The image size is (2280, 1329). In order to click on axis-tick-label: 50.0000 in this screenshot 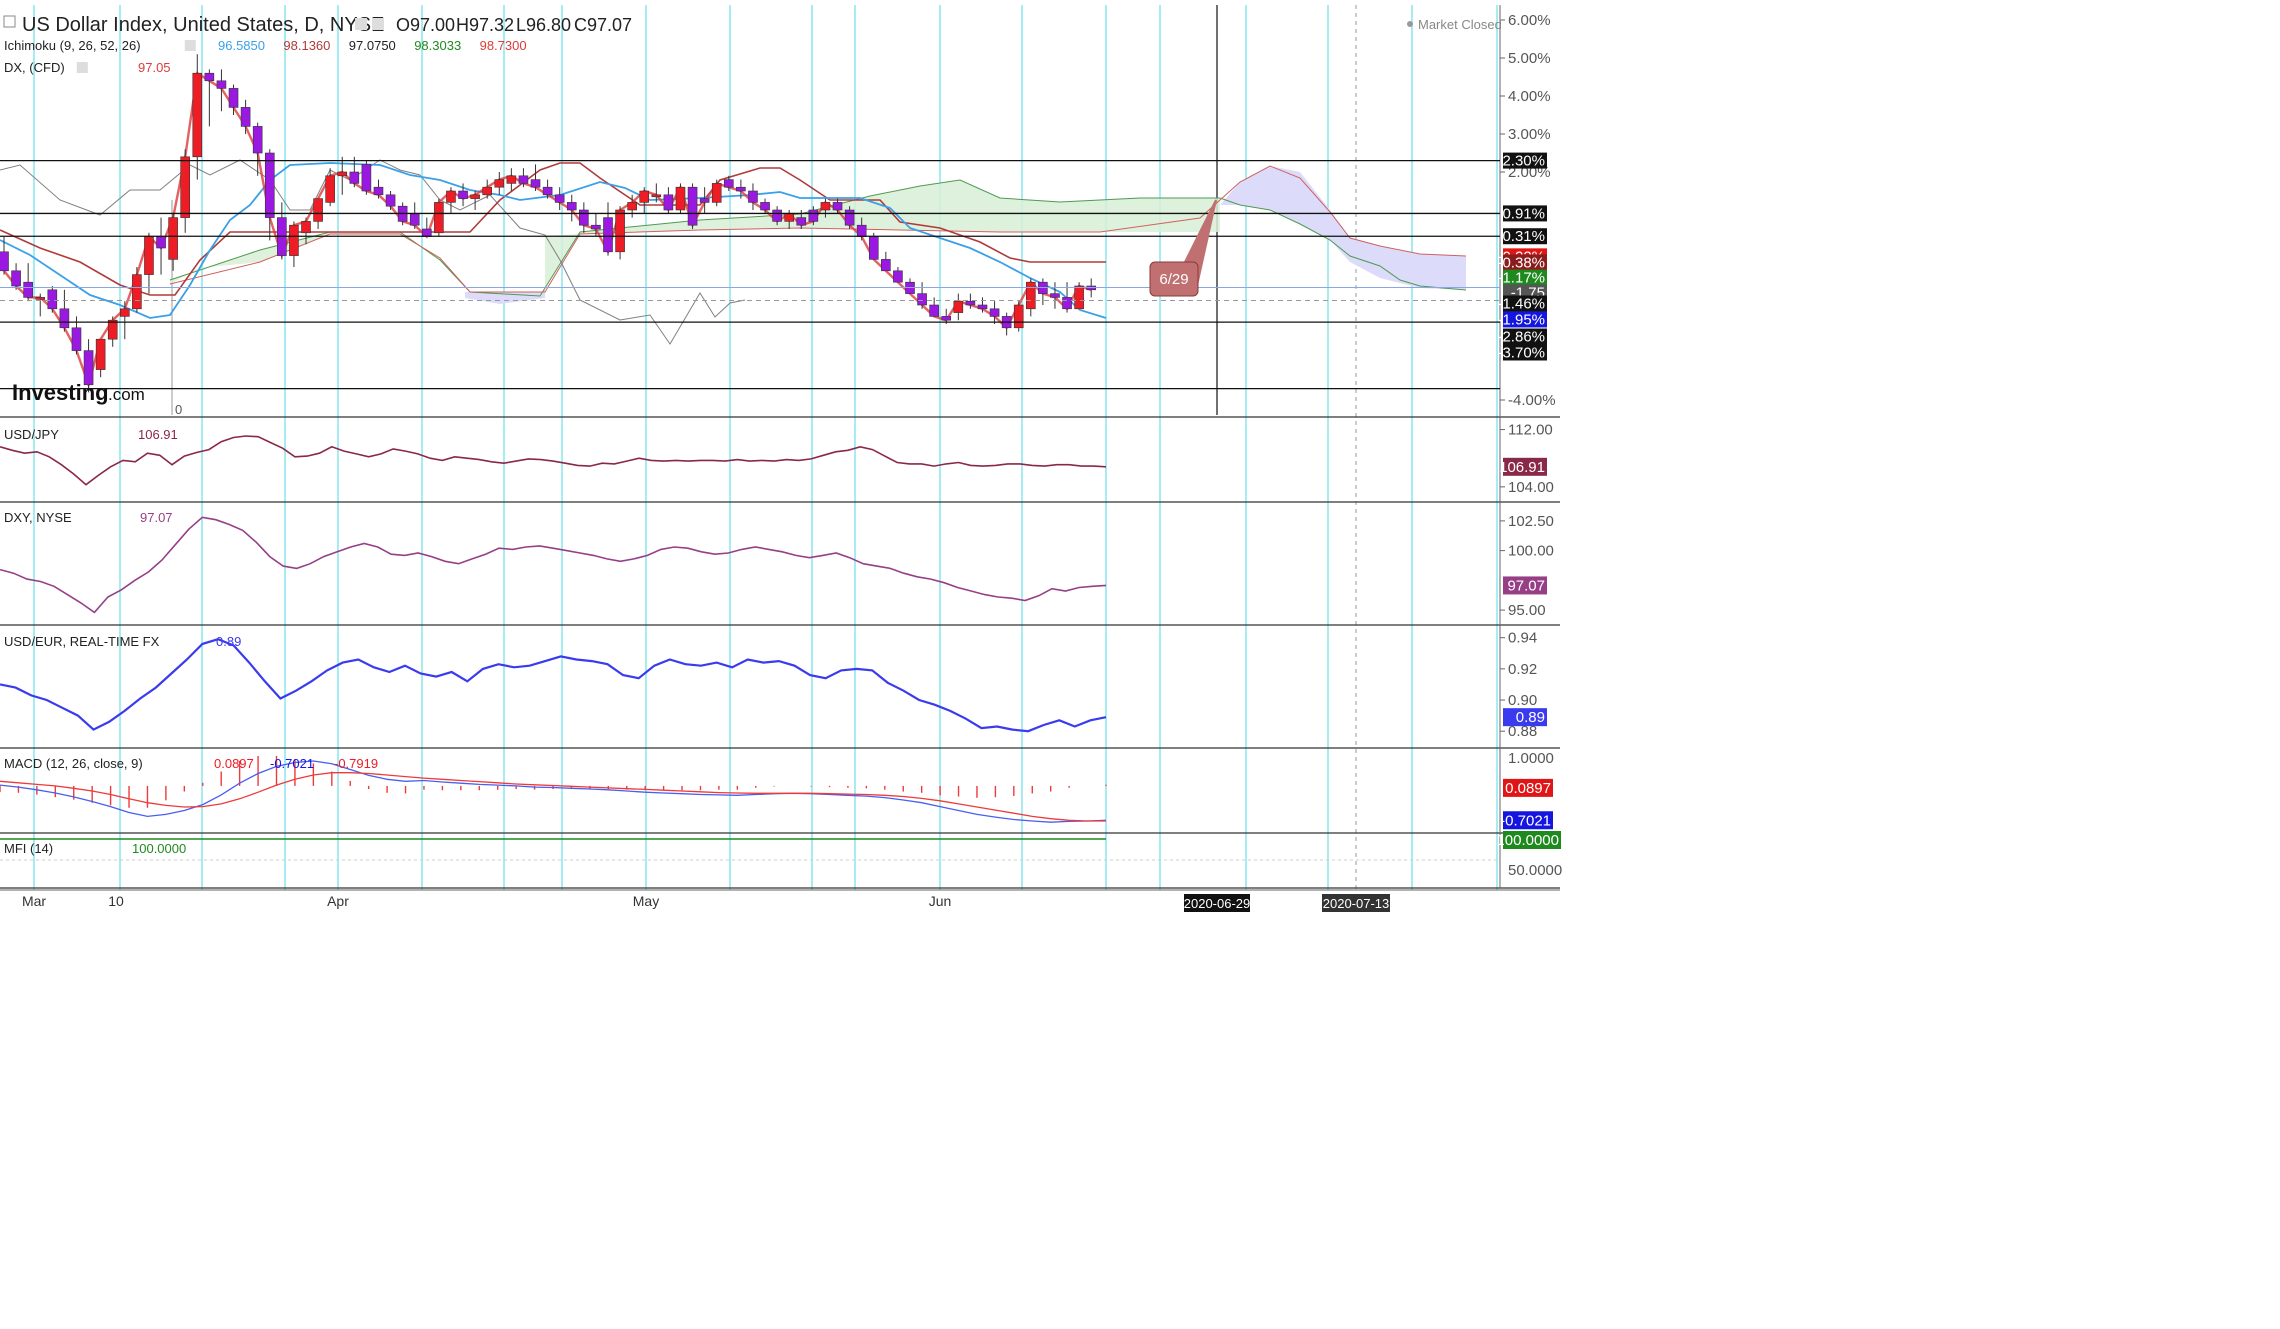, I will do `click(1535, 870)`.